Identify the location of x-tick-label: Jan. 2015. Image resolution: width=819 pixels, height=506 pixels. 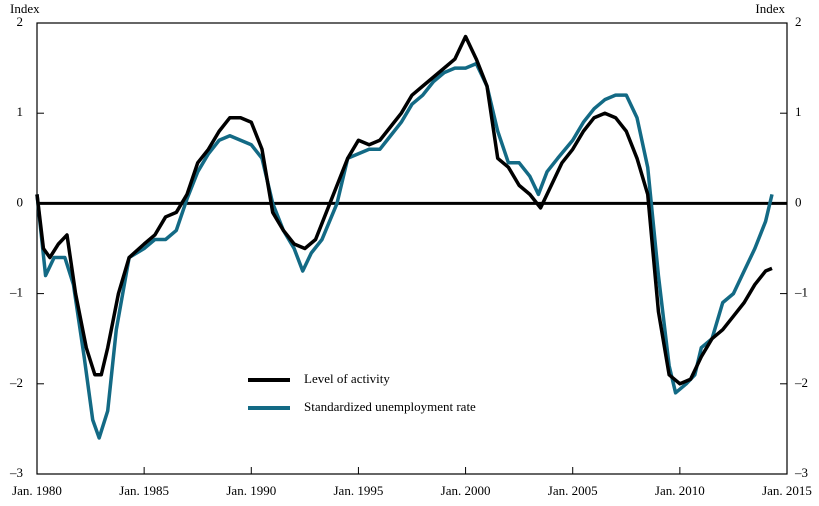
(787, 490).